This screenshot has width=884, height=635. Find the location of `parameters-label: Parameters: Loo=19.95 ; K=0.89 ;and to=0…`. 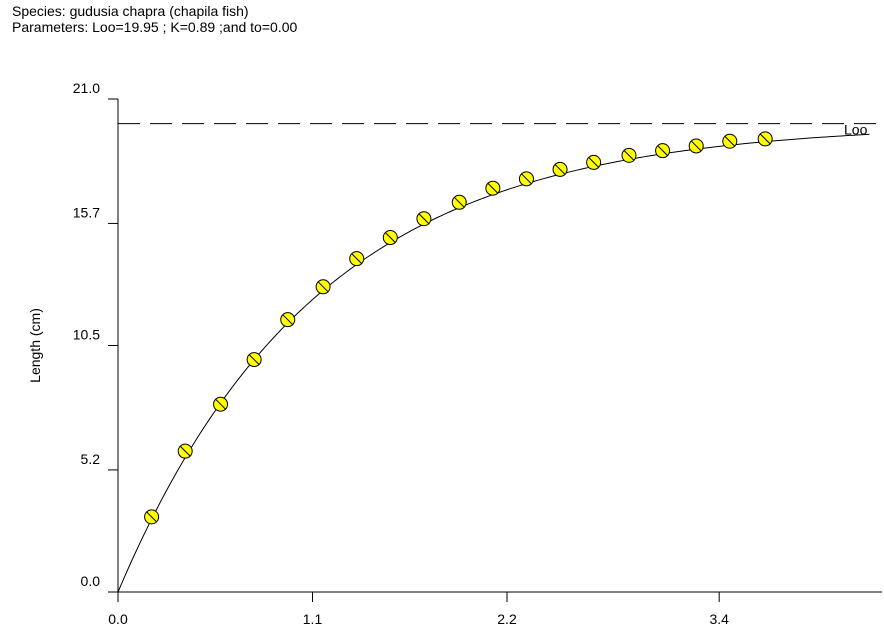

parameters-label: Parameters: Loo=19.95 ; K=0.89 ;and to=0… is located at coordinates (155, 27).